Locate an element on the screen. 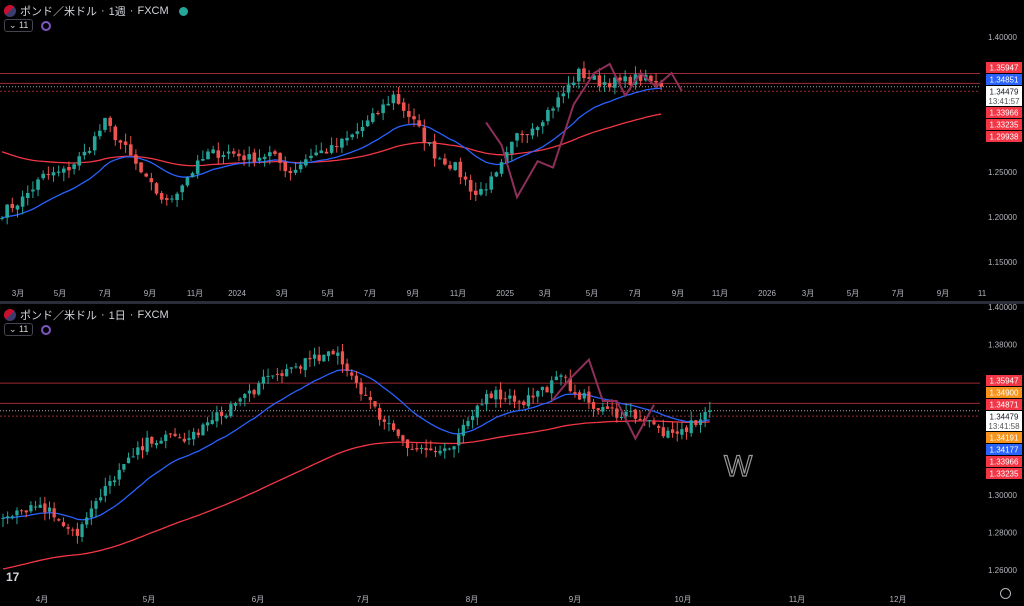 The width and height of the screenshot is (1024, 606). interval: 1週 is located at coordinates (117, 12).